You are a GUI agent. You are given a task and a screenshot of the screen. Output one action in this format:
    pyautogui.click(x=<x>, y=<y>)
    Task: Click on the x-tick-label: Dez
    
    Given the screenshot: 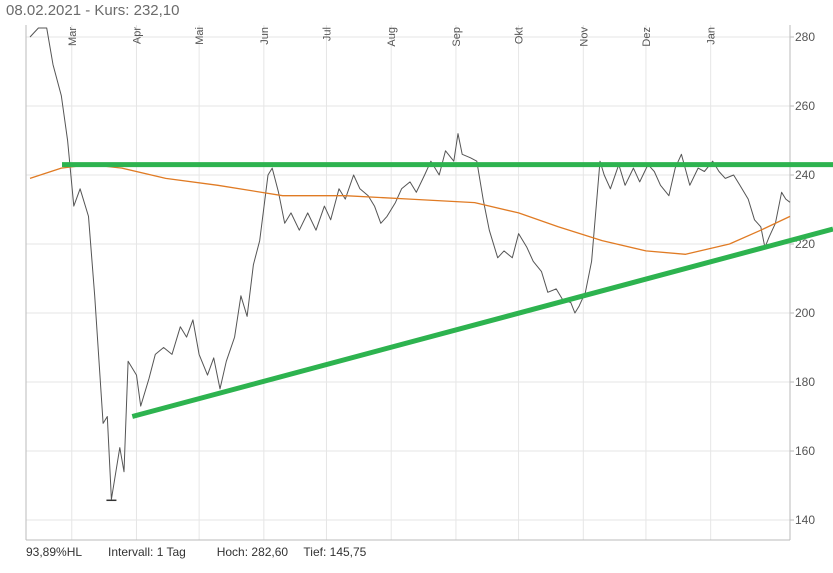 What is the action you would take?
    pyautogui.click(x=647, y=37)
    